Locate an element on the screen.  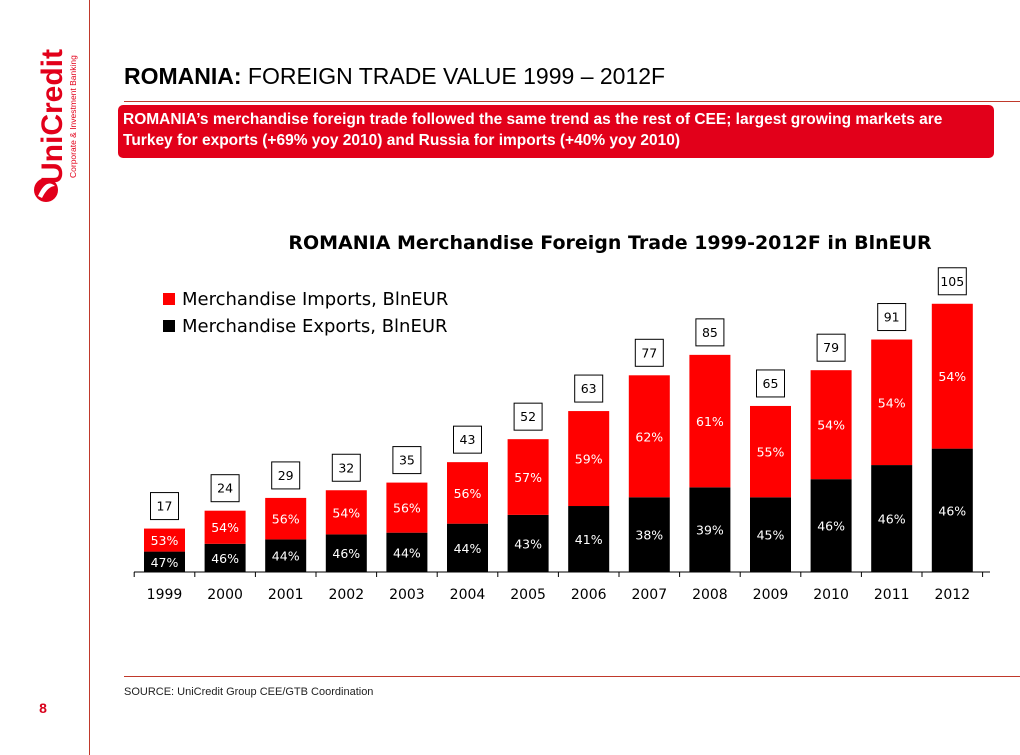
page-number: 8 is located at coordinates (43, 708).